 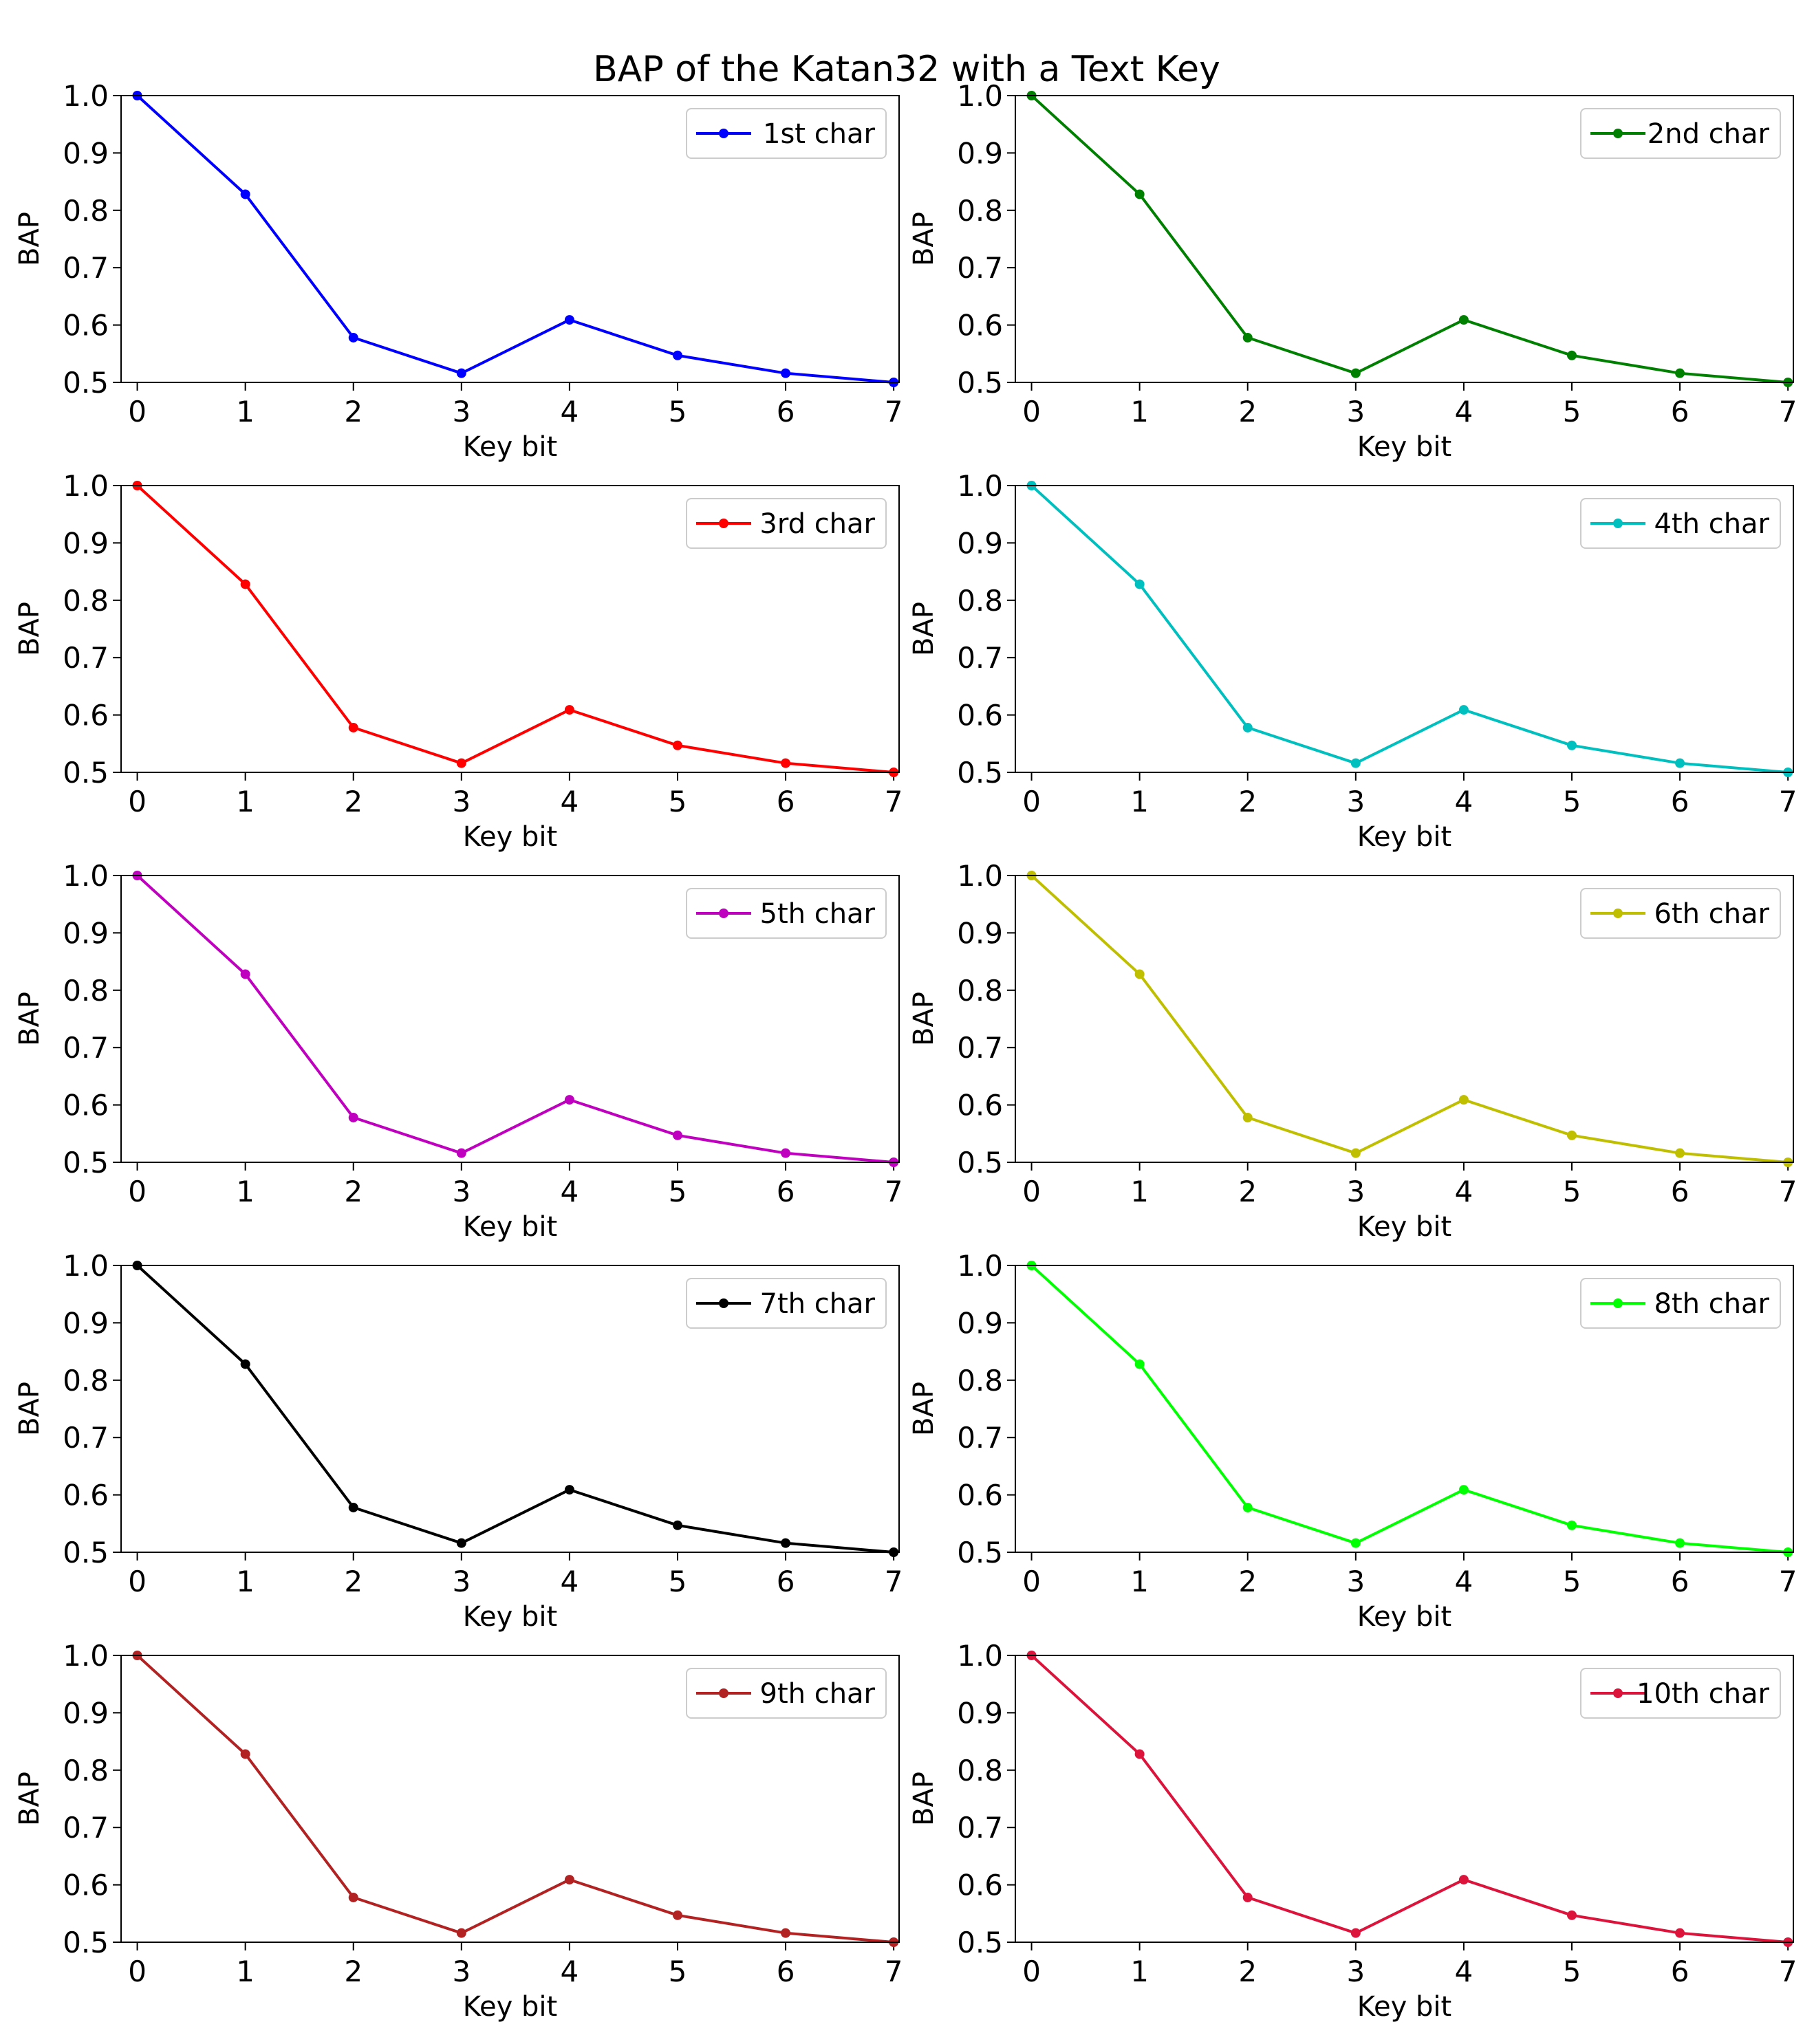 I want to click on legend-label: 7th char, so click(x=818, y=1304).